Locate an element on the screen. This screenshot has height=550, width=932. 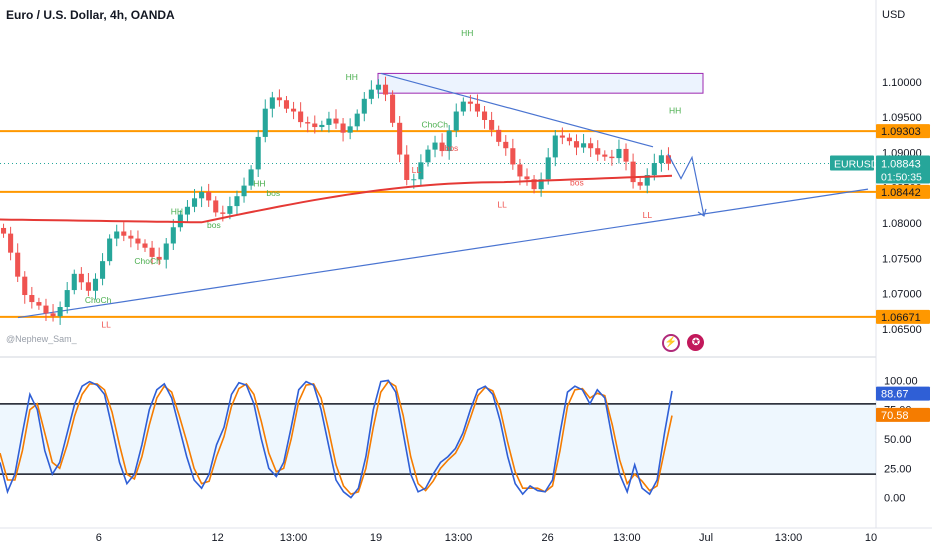
stoch-k-tag-box is located at coordinates (903, 393).